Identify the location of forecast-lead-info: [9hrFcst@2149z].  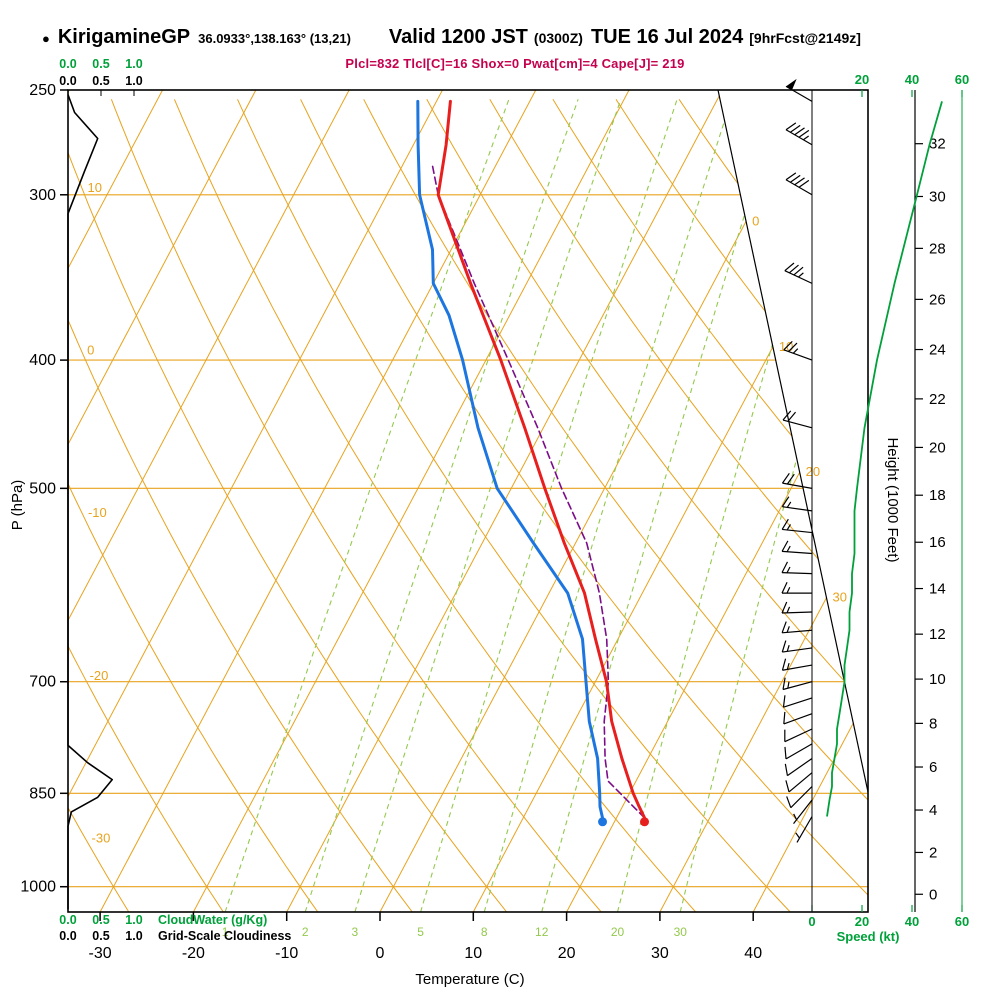
(805, 38).